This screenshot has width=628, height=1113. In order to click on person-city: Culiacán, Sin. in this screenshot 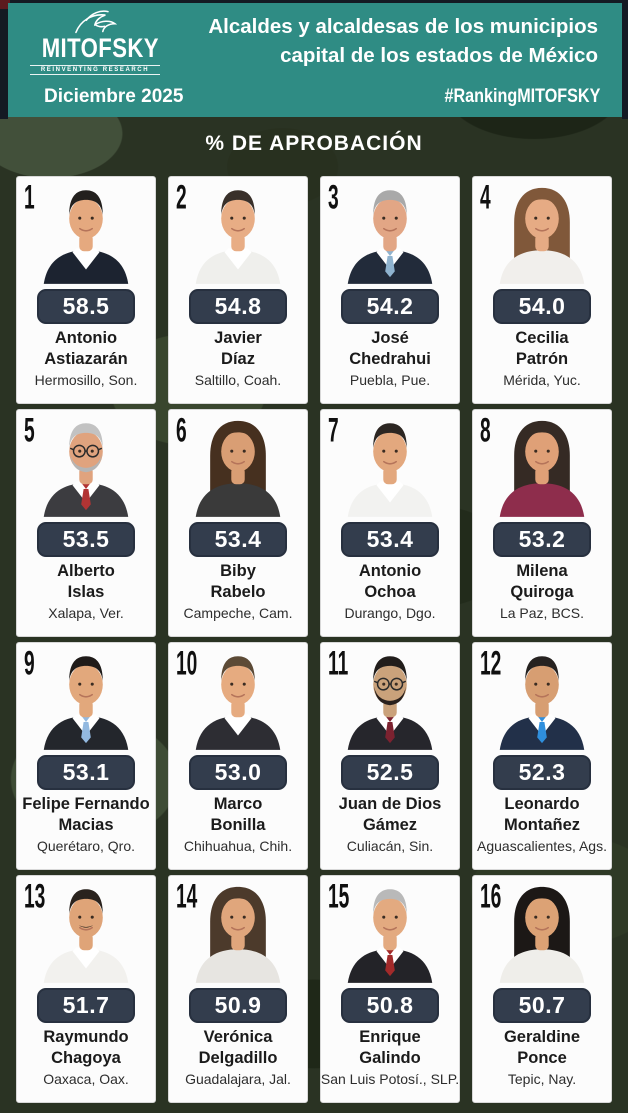, I will do `click(390, 846)`.